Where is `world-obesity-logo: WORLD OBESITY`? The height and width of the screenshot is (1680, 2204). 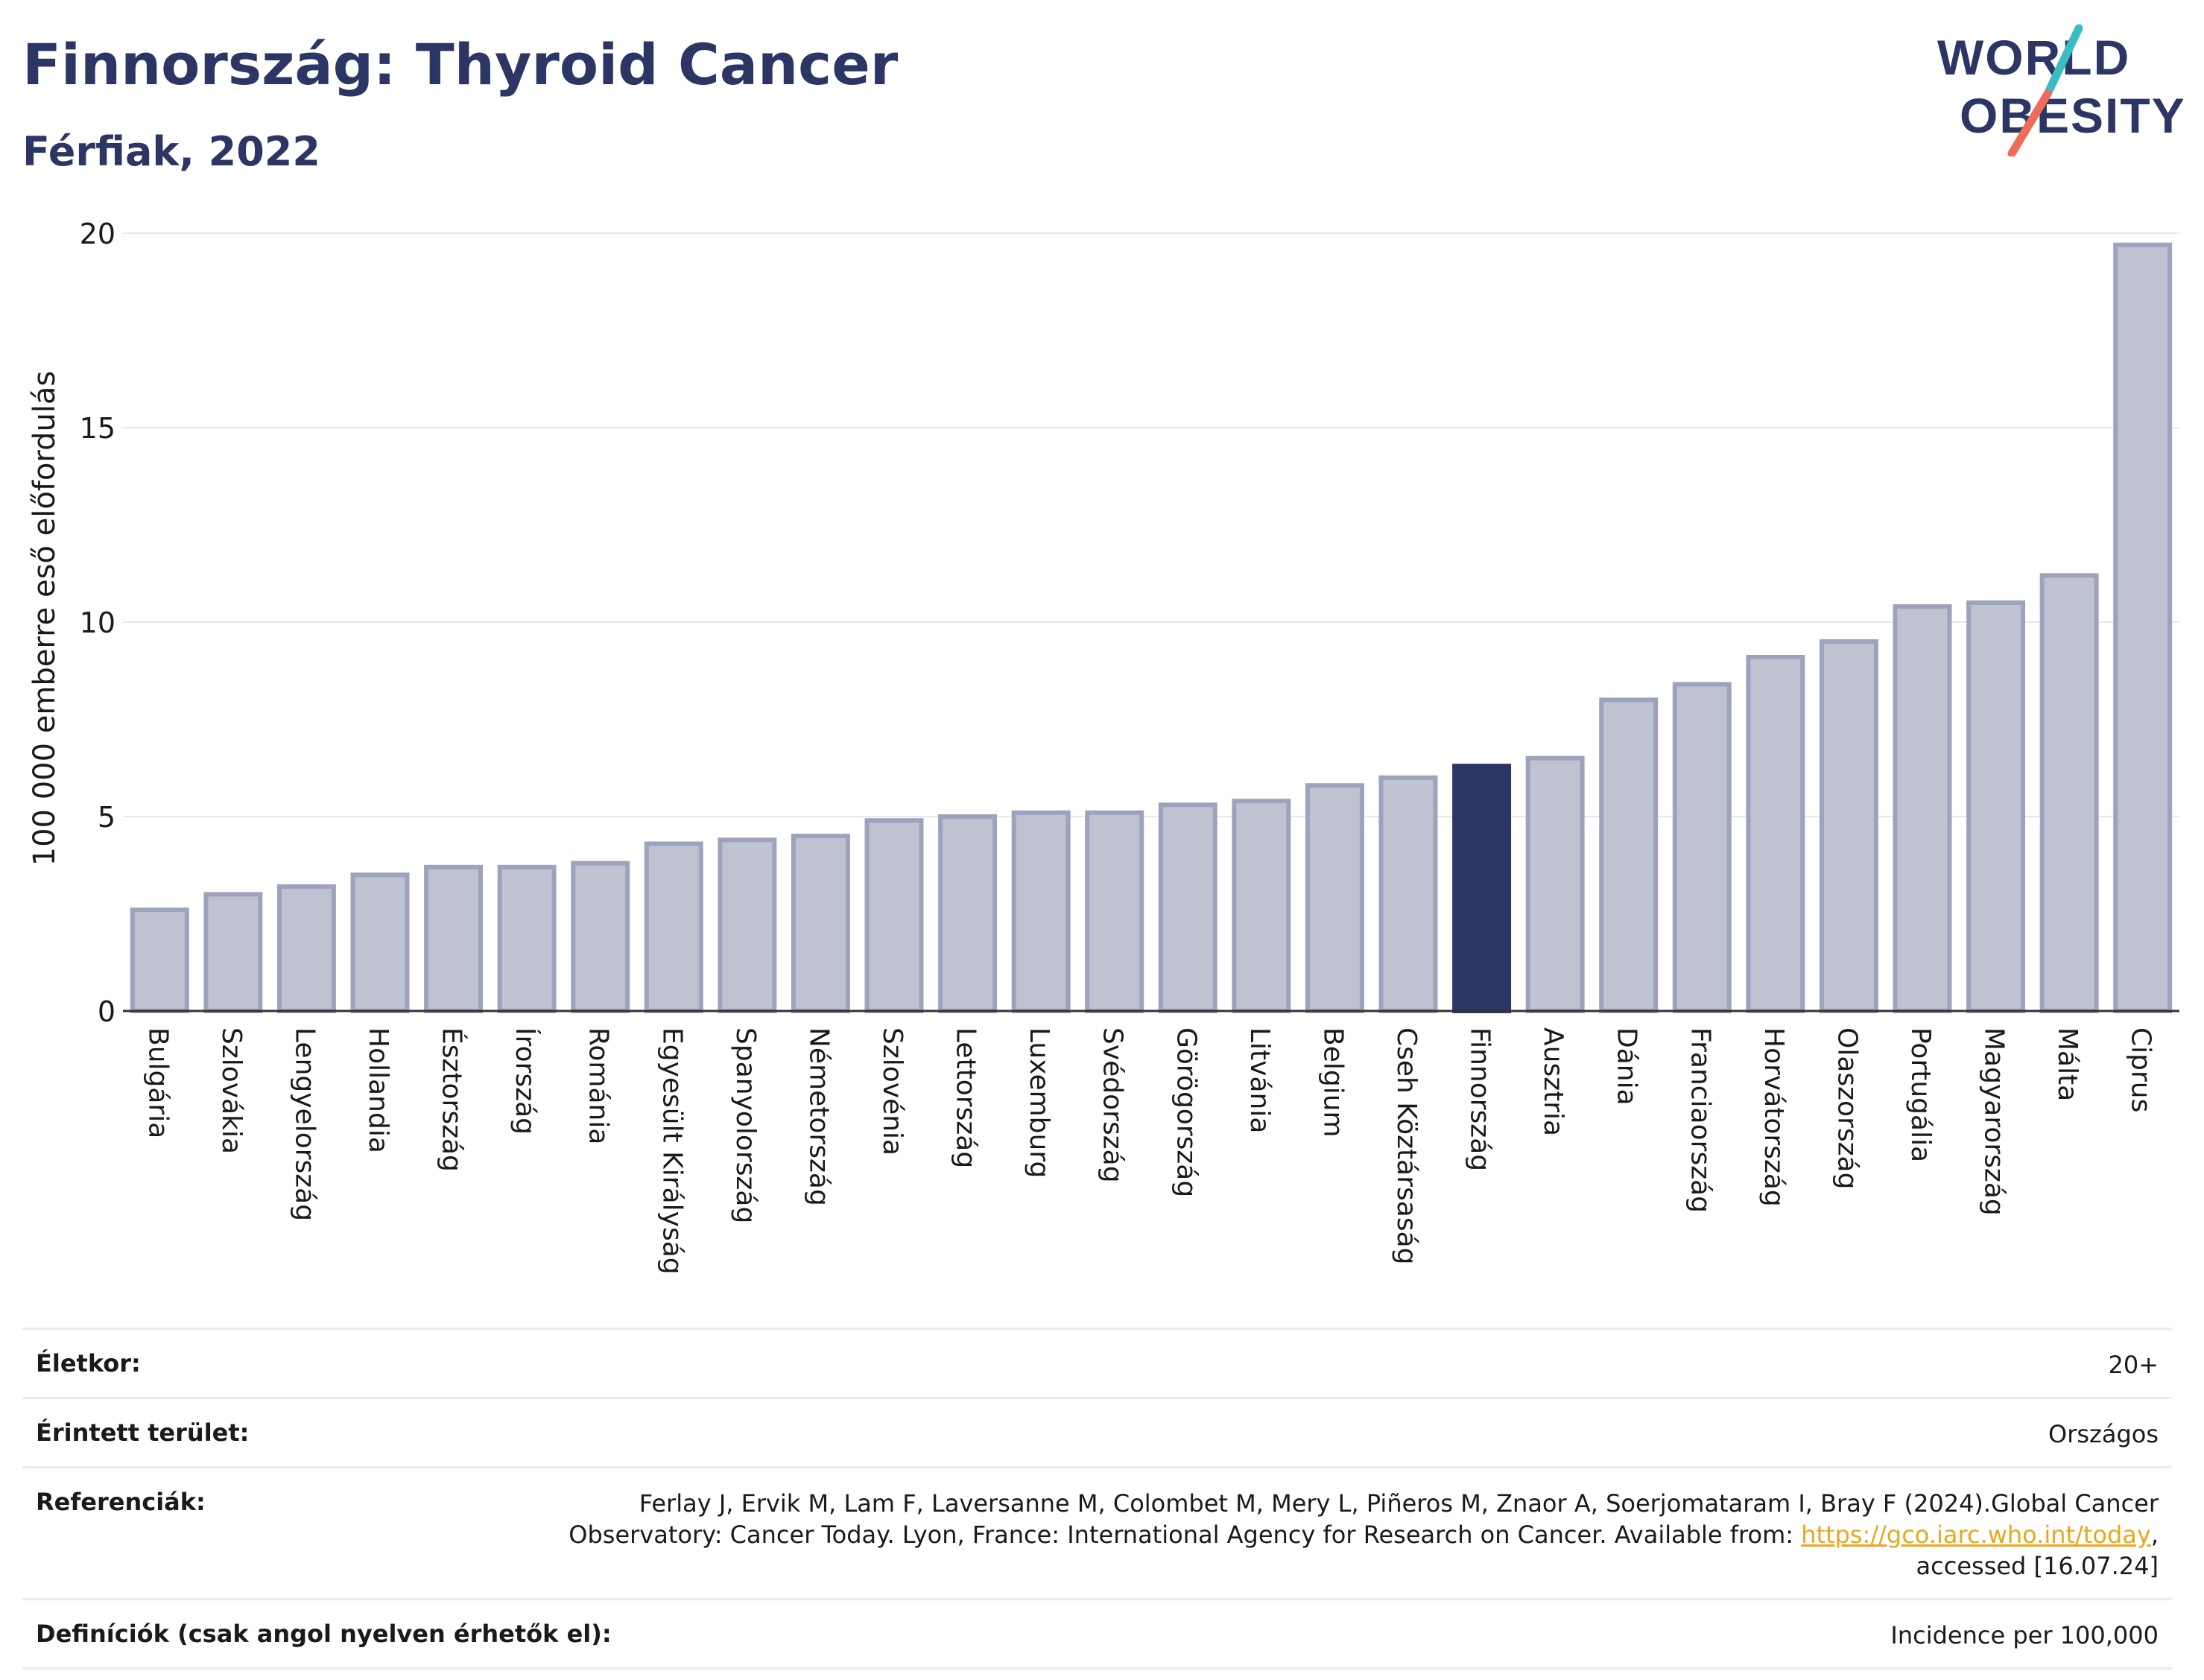
world-obesity-logo: WORLD OBESITY is located at coordinates (2060, 90).